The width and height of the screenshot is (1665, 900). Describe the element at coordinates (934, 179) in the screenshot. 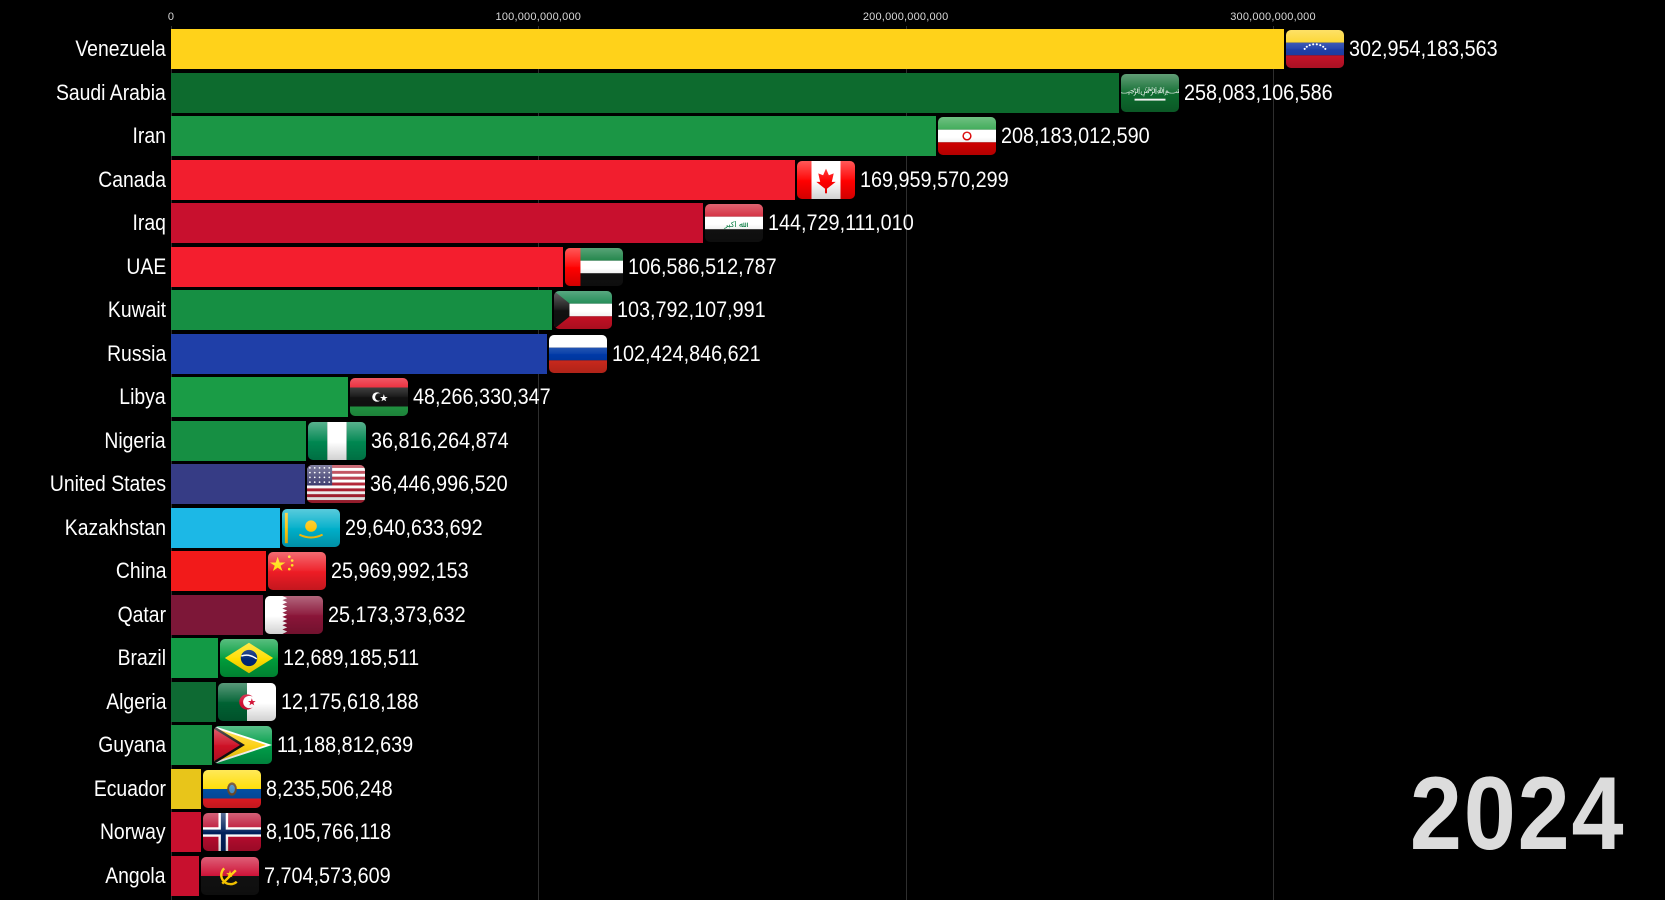

I see `value-label: 169,959,570,299` at that location.